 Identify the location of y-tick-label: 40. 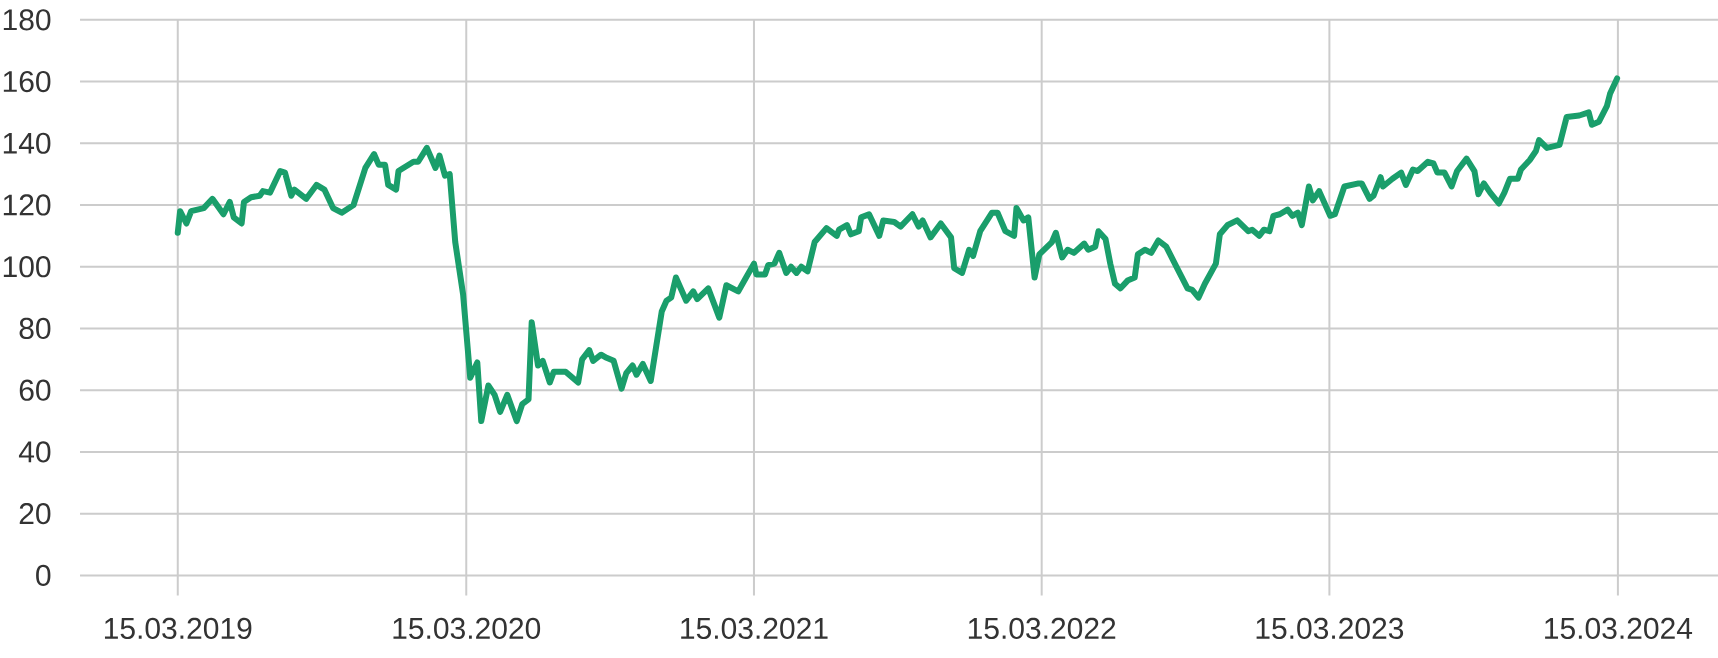
(34, 452).